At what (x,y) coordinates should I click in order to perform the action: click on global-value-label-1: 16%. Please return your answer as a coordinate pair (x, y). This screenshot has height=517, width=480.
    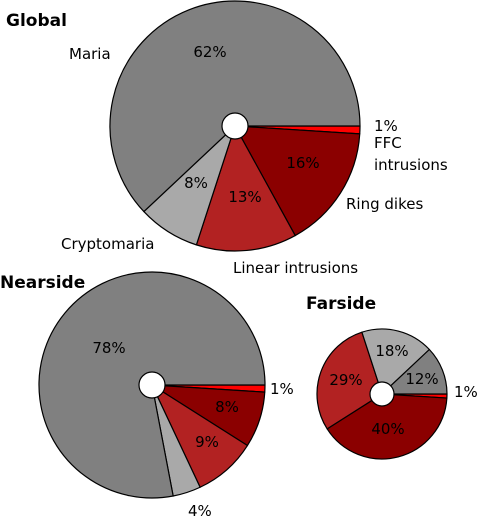
    Looking at the image, I should click on (302, 163).